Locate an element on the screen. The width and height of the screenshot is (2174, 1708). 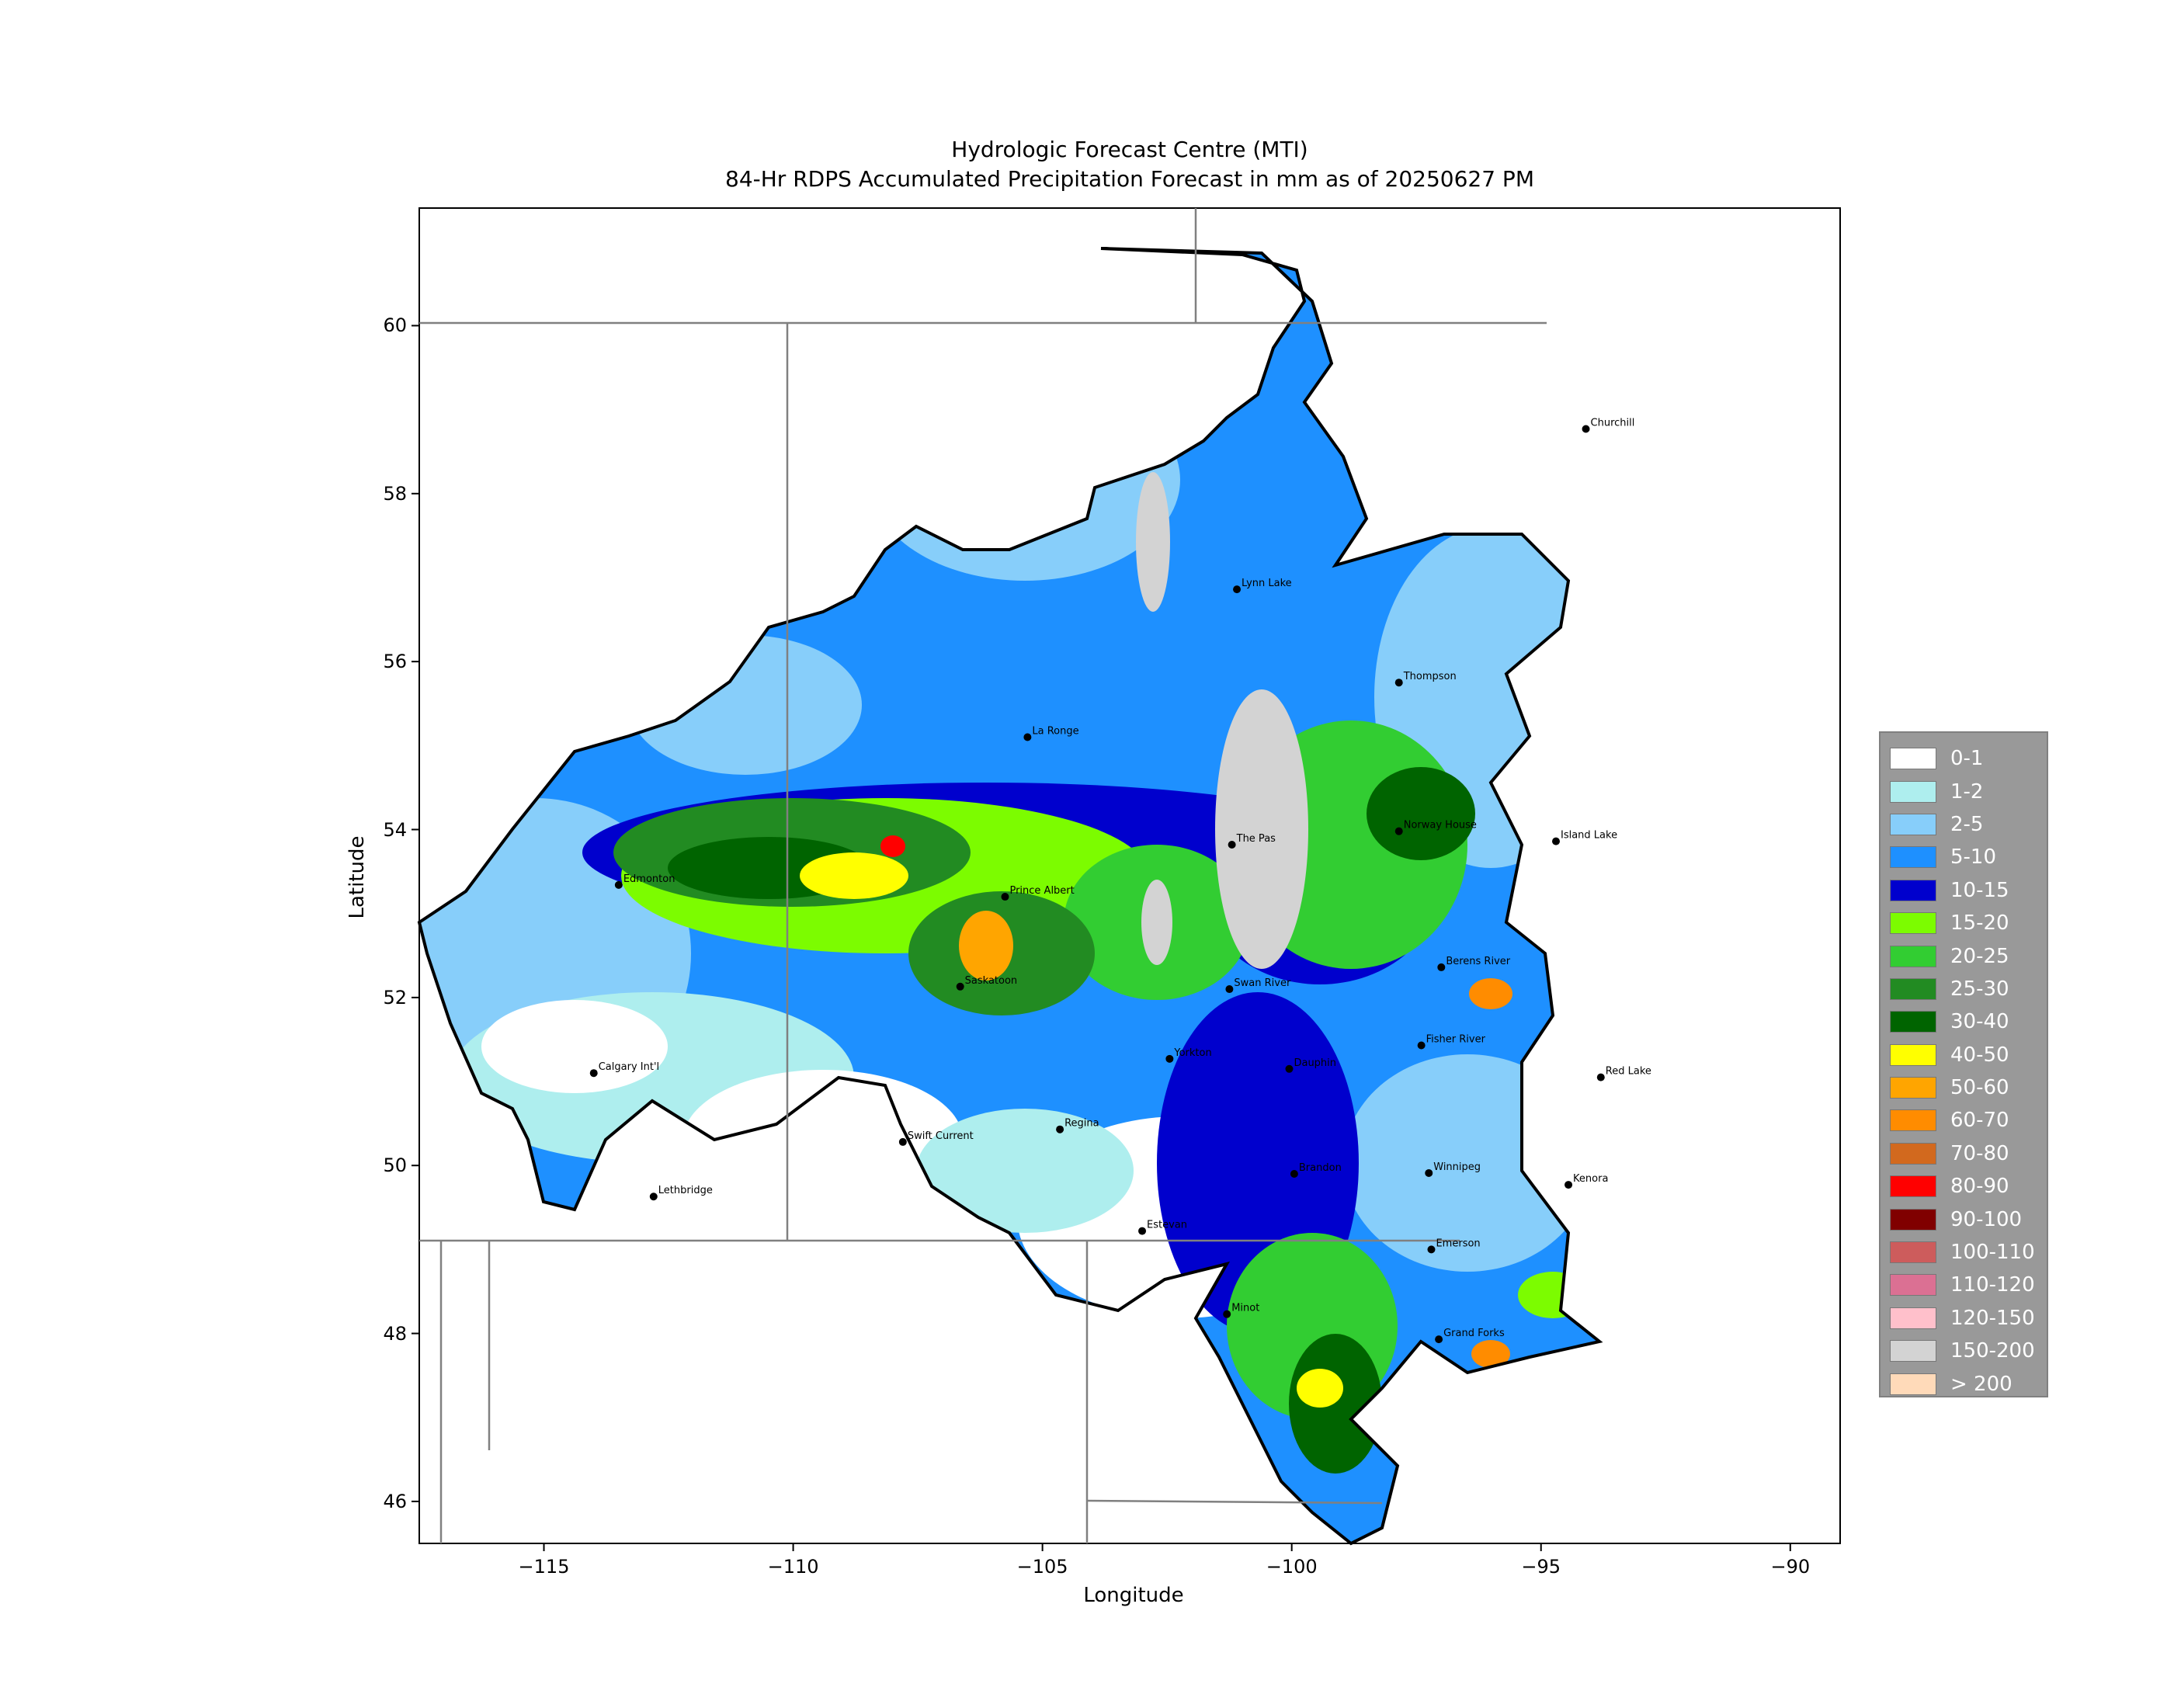
city-marker: Calgary Int'l is located at coordinates (624, 1070).